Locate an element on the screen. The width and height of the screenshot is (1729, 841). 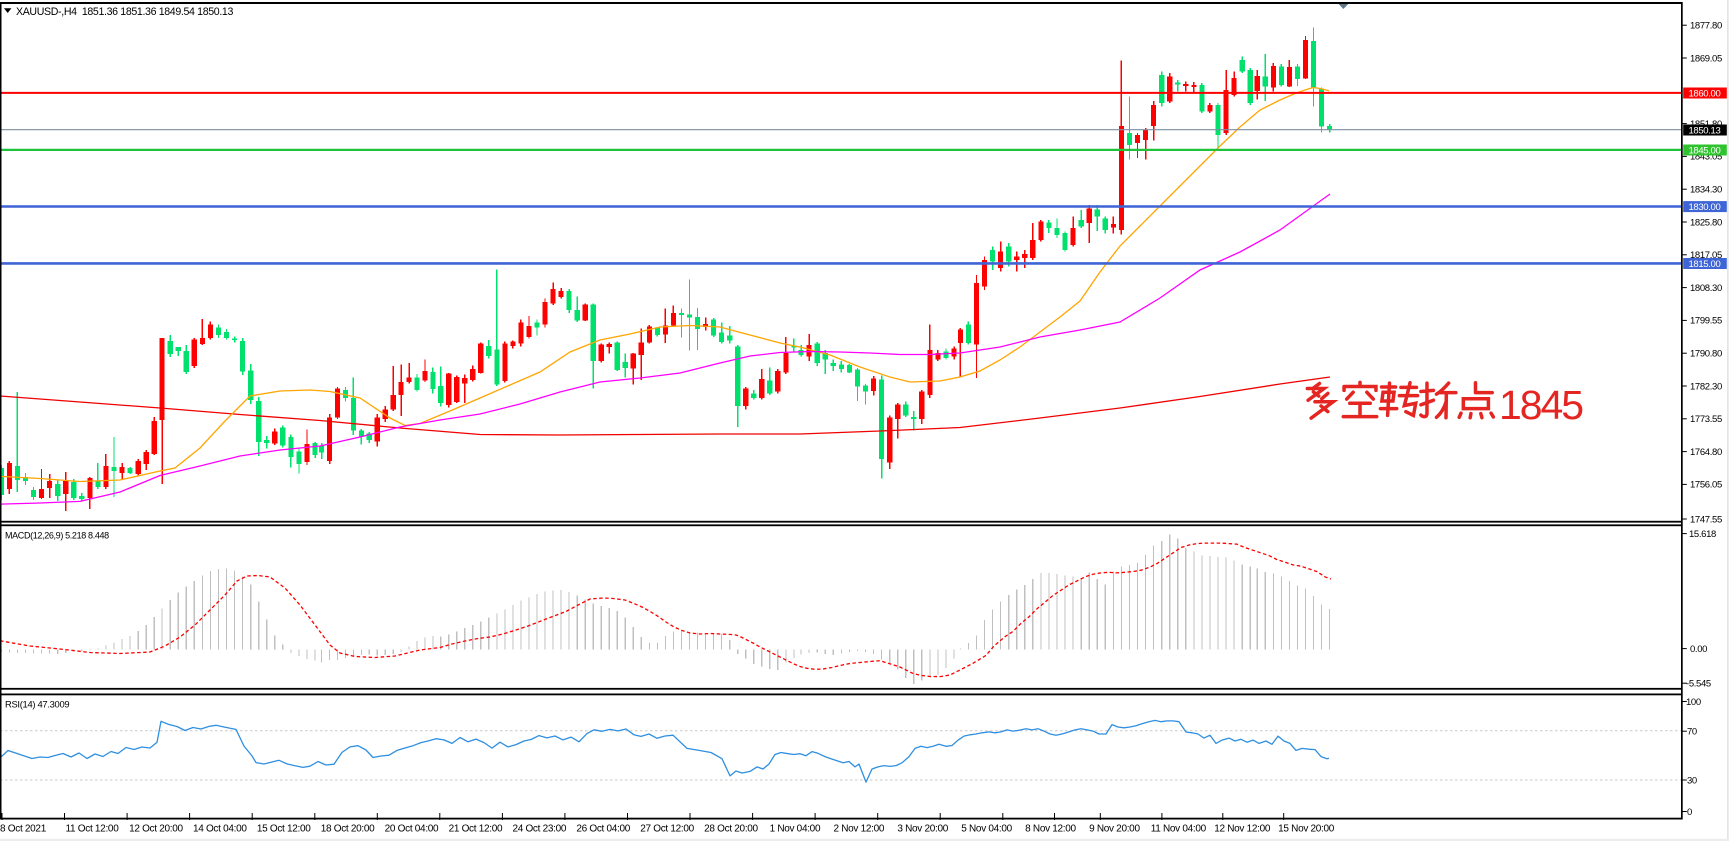
svg-text: 1845.00 is located at coordinates (1705, 150).